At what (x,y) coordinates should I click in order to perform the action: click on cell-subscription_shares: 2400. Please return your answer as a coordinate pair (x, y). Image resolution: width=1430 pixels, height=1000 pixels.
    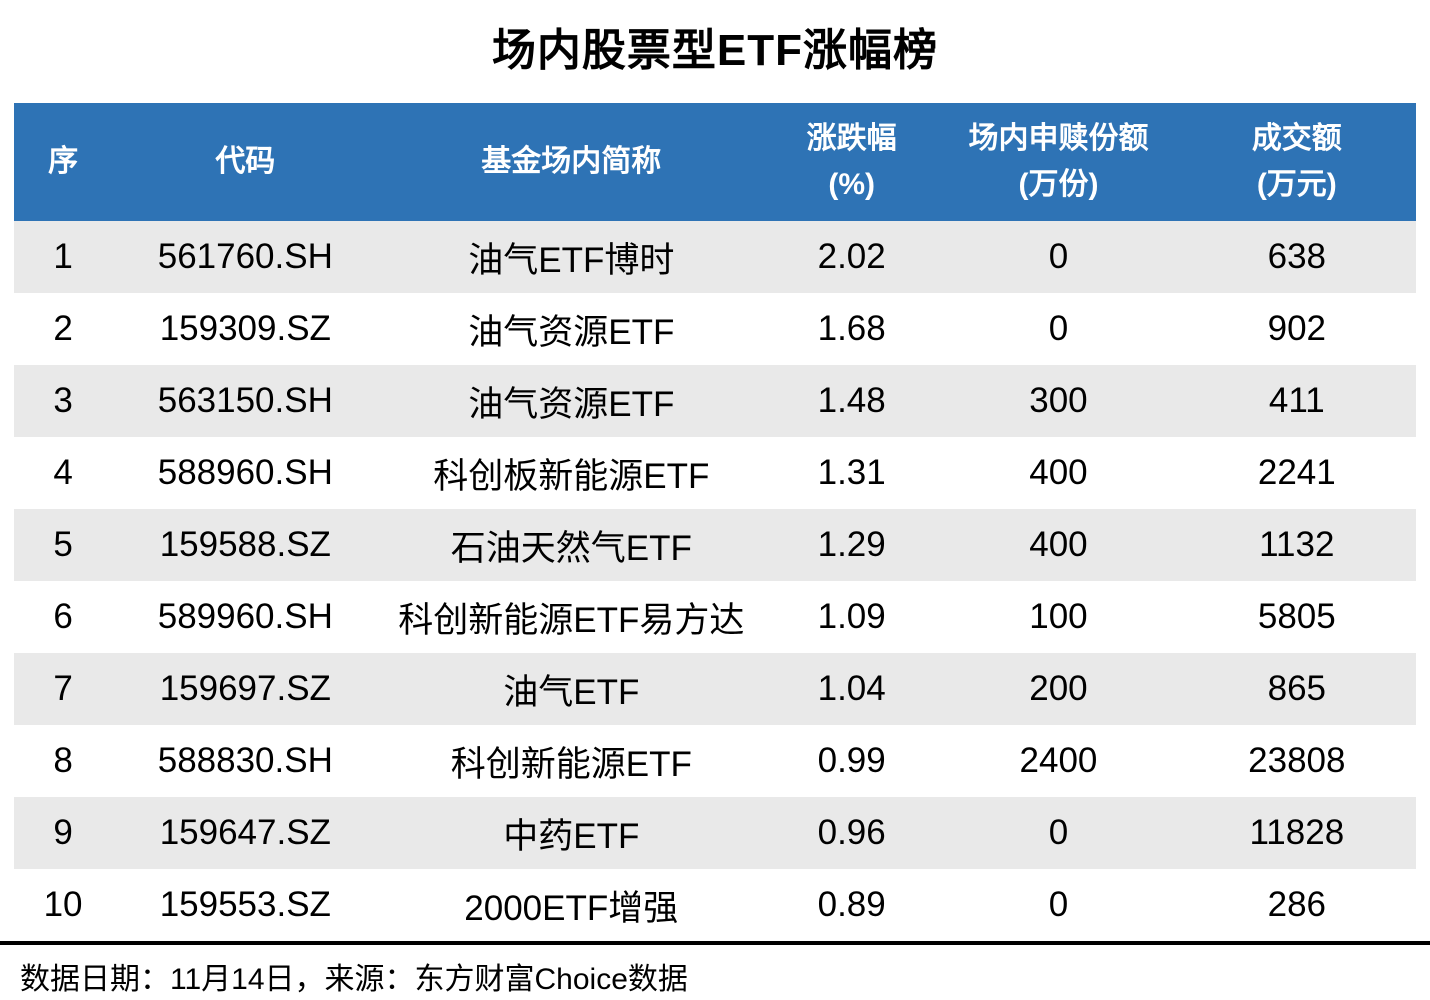
    Looking at the image, I should click on (1058, 760).